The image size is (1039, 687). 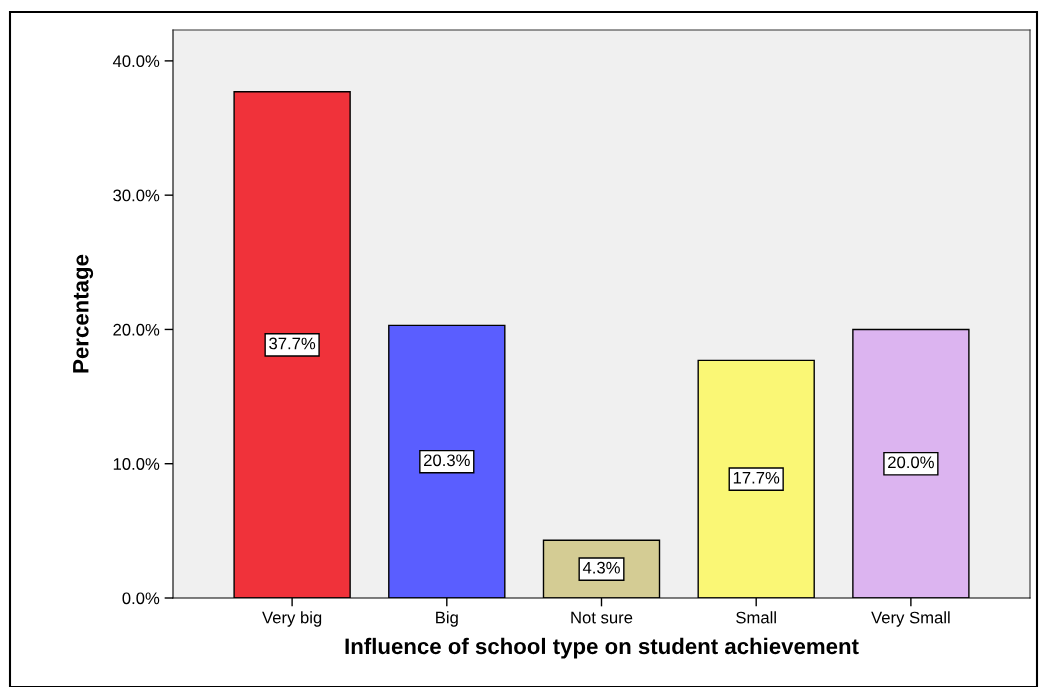 What do you see at coordinates (602, 617) in the screenshot?
I see `x-tick-label: Not sure` at bounding box center [602, 617].